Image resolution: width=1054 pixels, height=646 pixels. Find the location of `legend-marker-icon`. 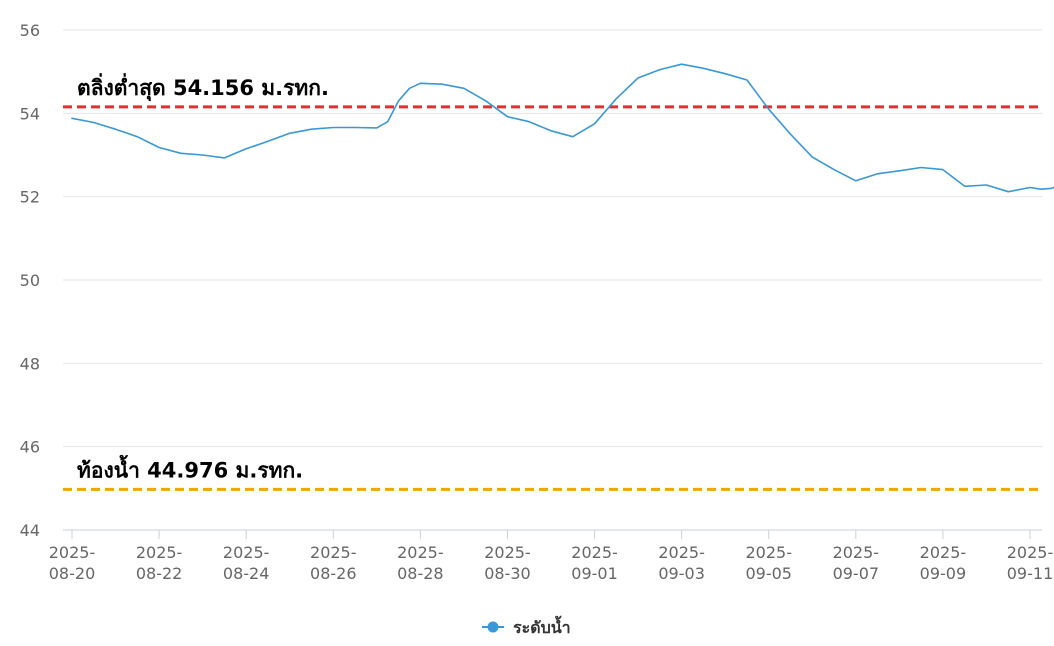

legend-marker-icon is located at coordinates (493, 627).